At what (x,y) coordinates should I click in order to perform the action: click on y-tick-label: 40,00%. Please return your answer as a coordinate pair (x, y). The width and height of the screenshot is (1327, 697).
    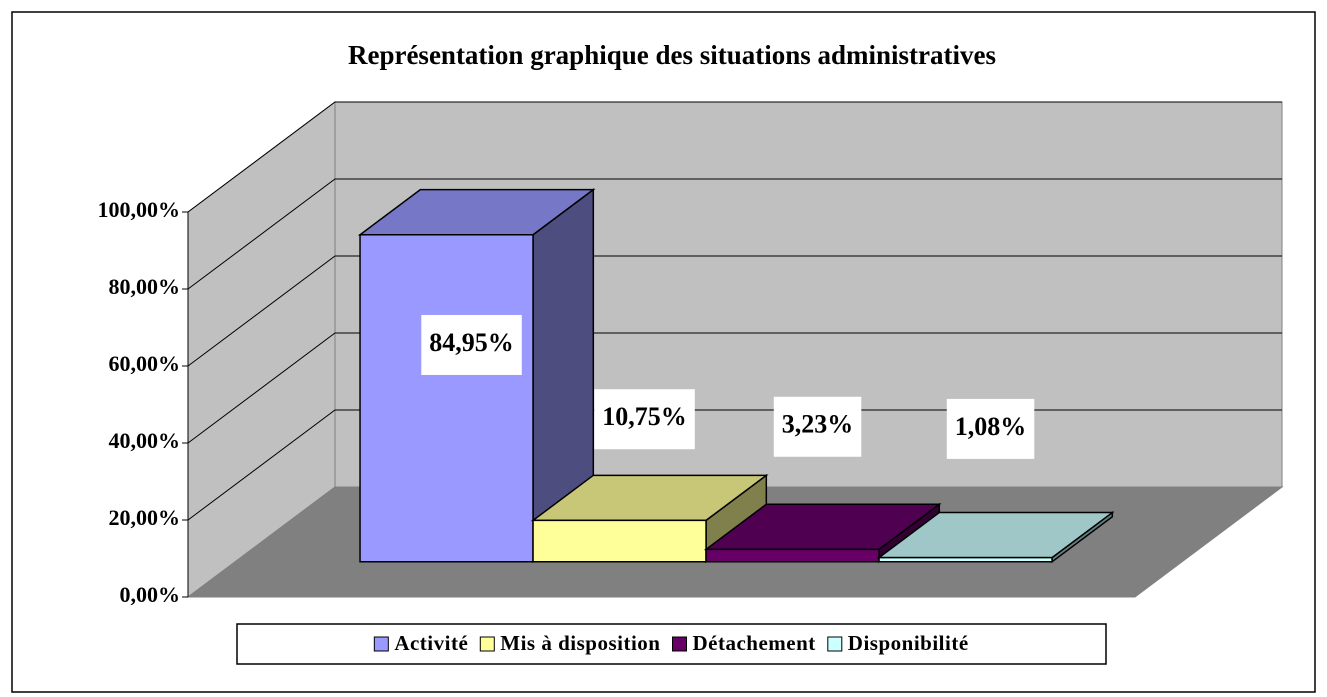
    Looking at the image, I should click on (145, 440).